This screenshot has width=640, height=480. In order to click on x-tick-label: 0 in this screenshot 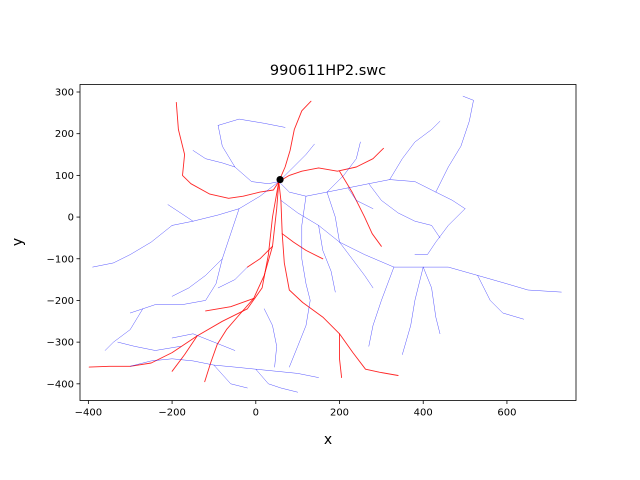, I will do `click(256, 413)`.